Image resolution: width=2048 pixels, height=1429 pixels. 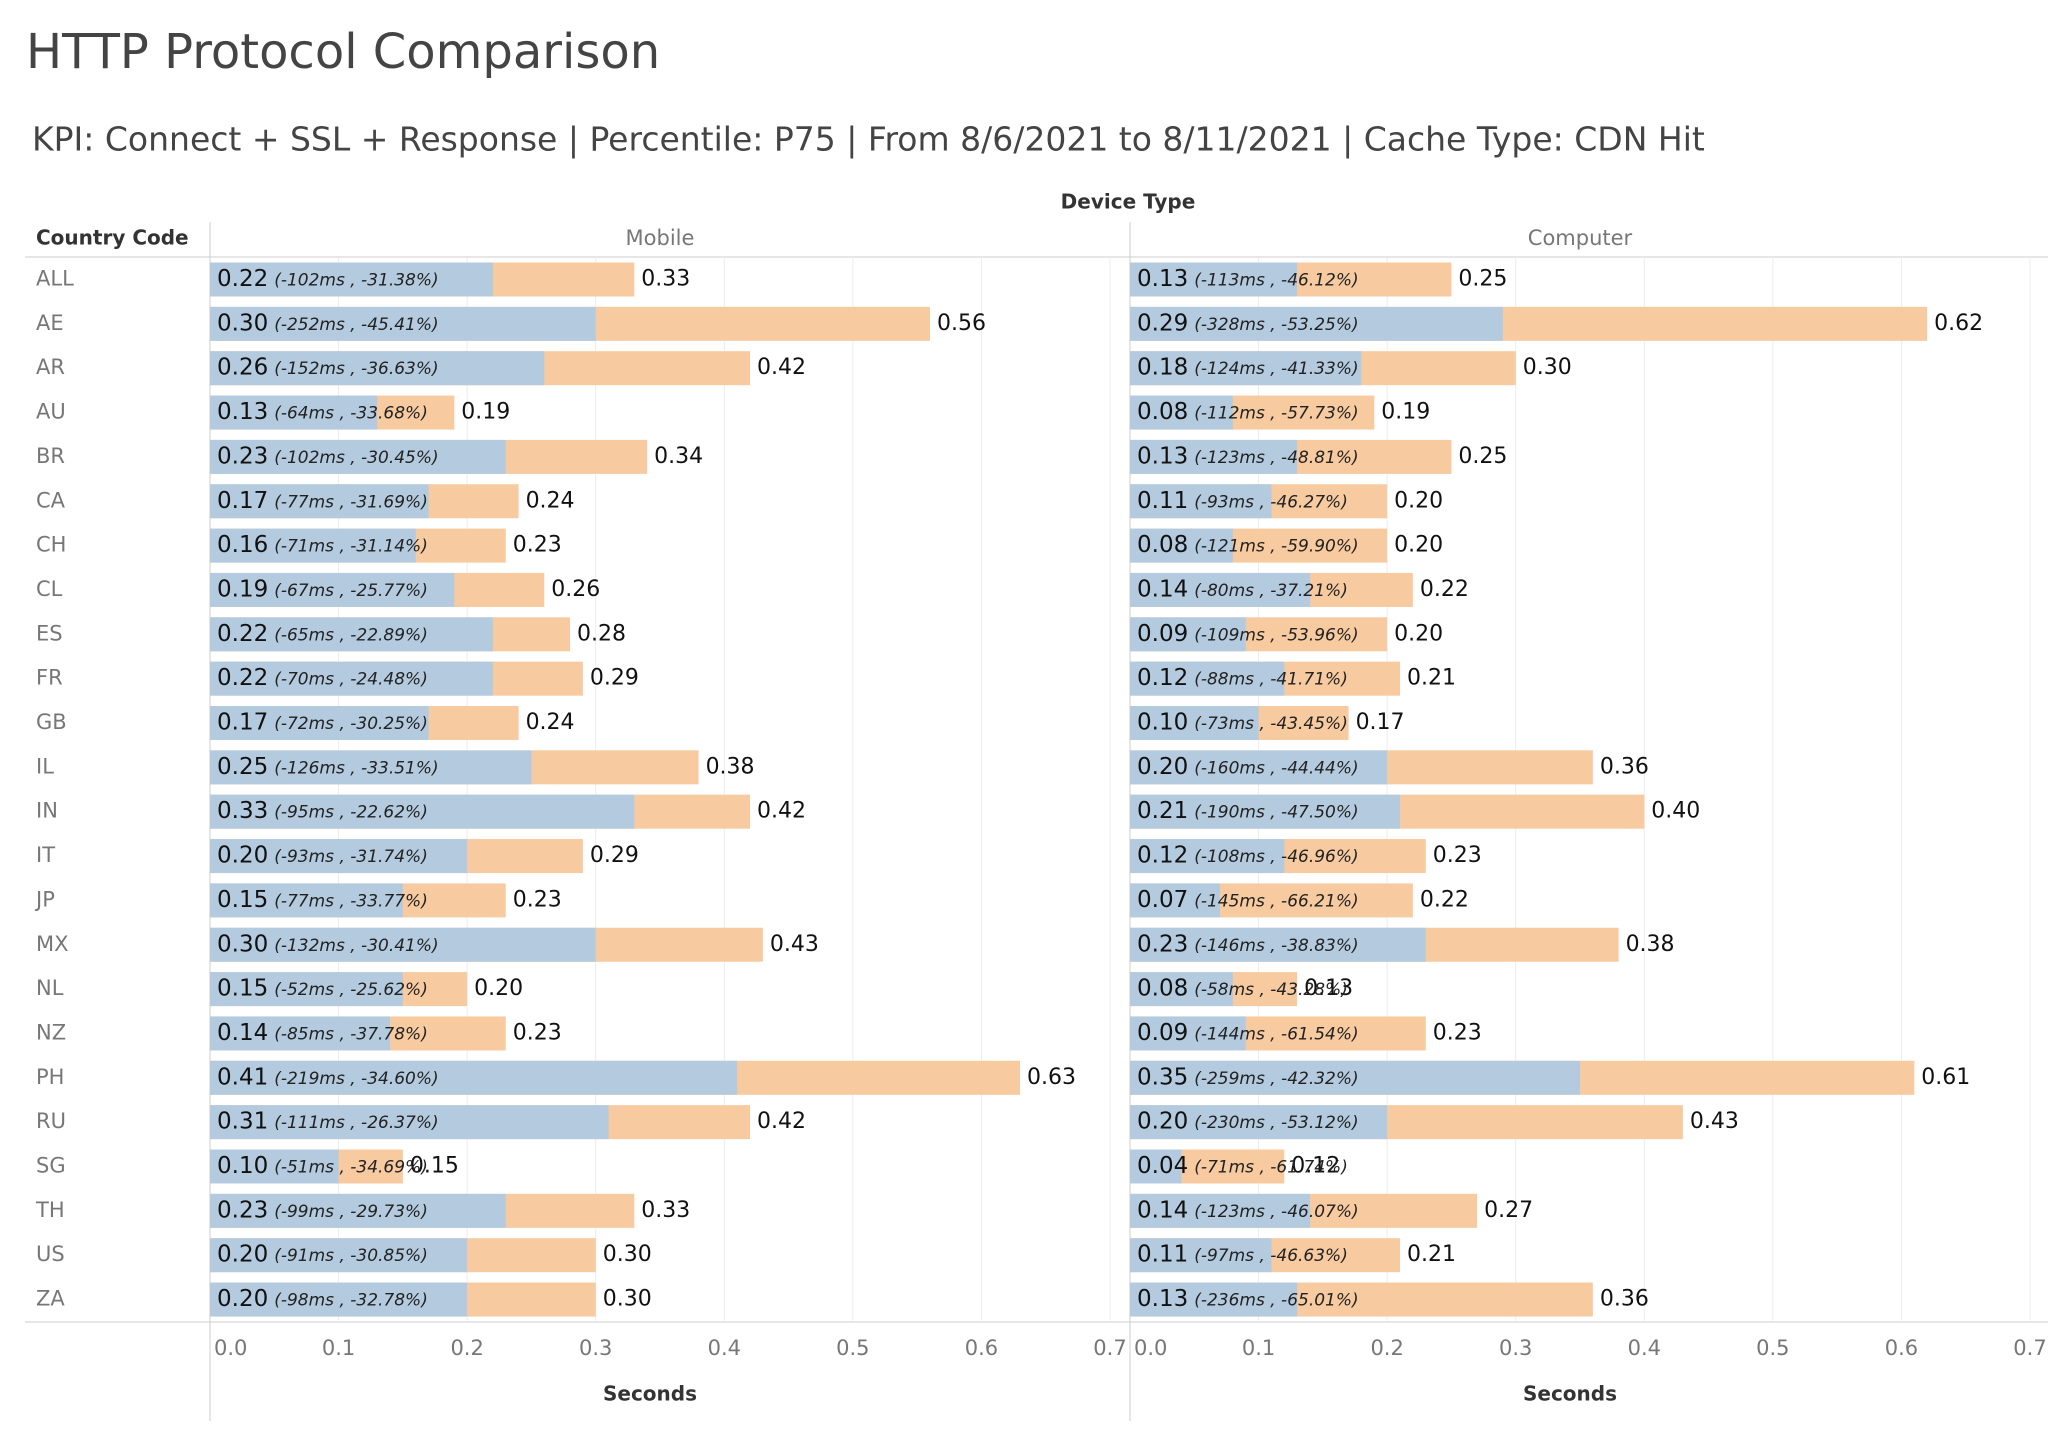 I want to click on value-label: 0.13, so click(x=242, y=412).